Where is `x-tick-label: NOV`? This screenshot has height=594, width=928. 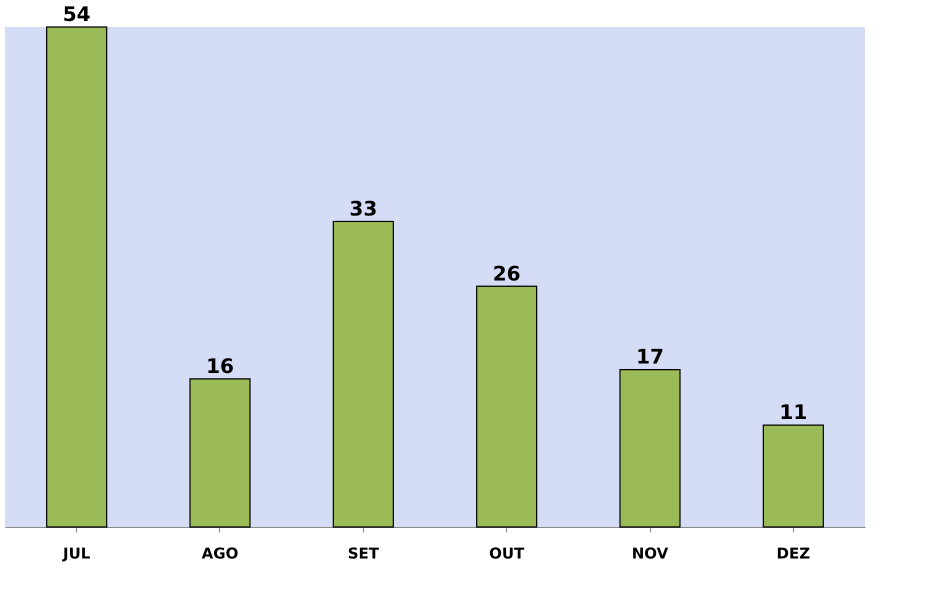 x-tick-label: NOV is located at coordinates (650, 553).